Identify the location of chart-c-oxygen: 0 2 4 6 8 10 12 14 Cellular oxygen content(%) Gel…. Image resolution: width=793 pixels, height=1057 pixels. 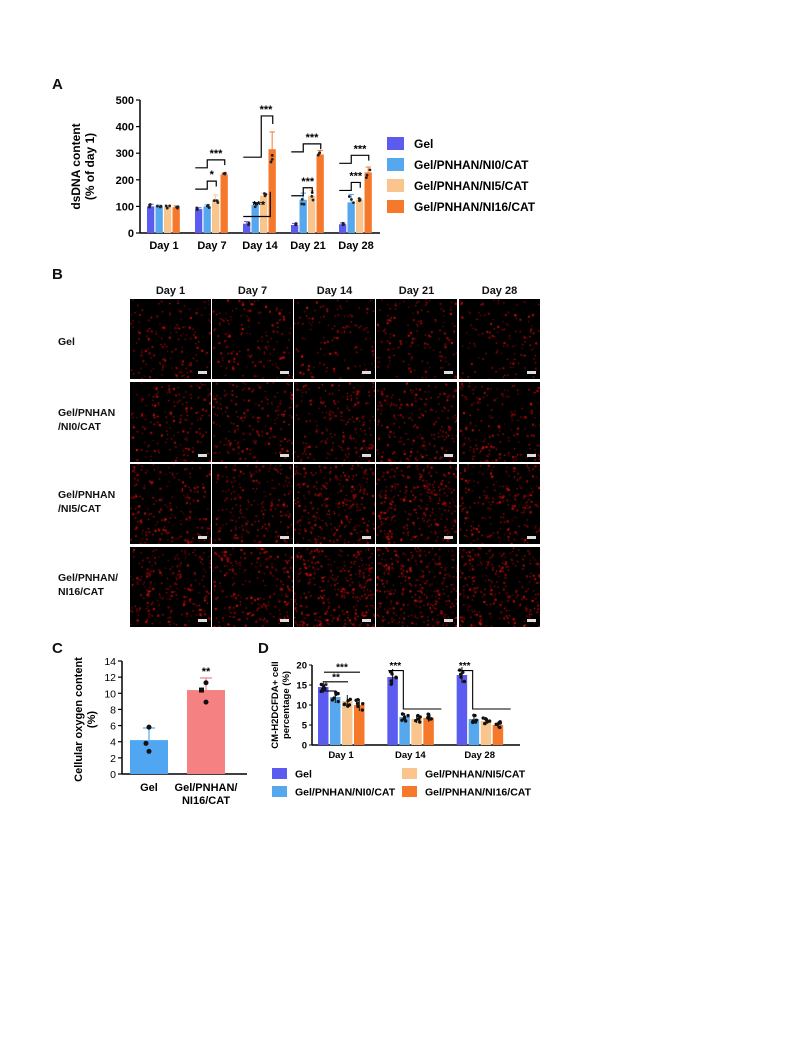
(160, 731).